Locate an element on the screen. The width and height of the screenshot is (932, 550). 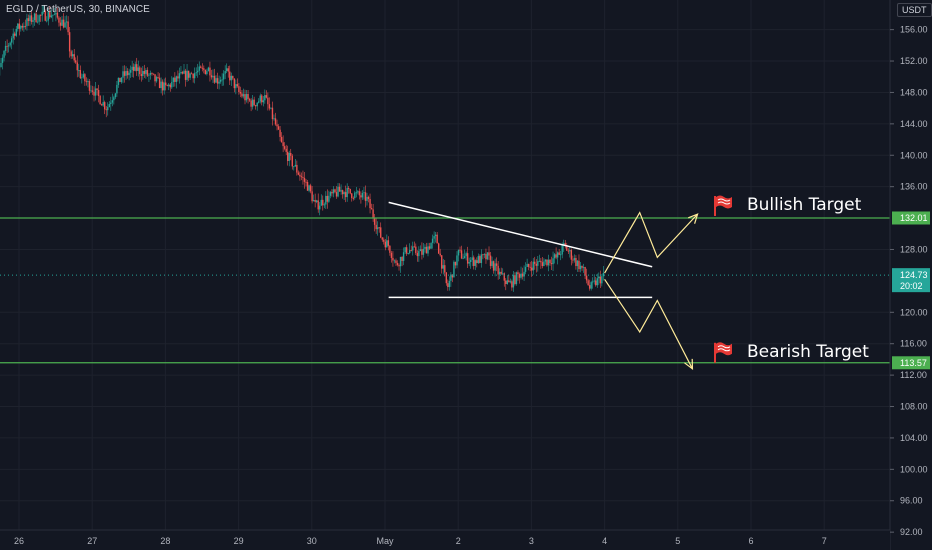
currency-unit-button: USDT is located at coordinates (914, 10).